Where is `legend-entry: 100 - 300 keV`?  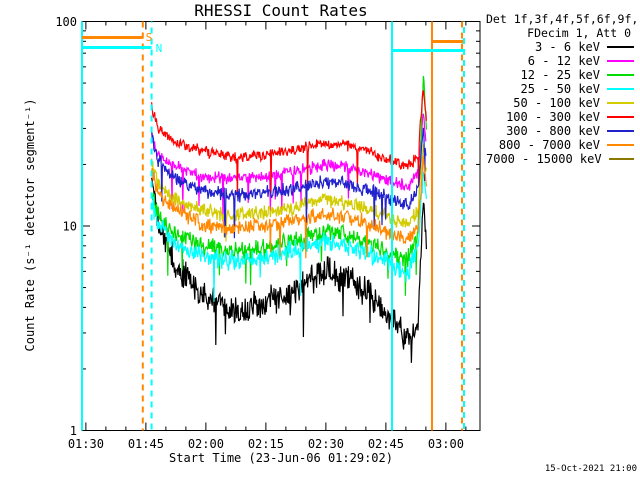
legend-entry: 100 - 300 keV is located at coordinates (561, 117).